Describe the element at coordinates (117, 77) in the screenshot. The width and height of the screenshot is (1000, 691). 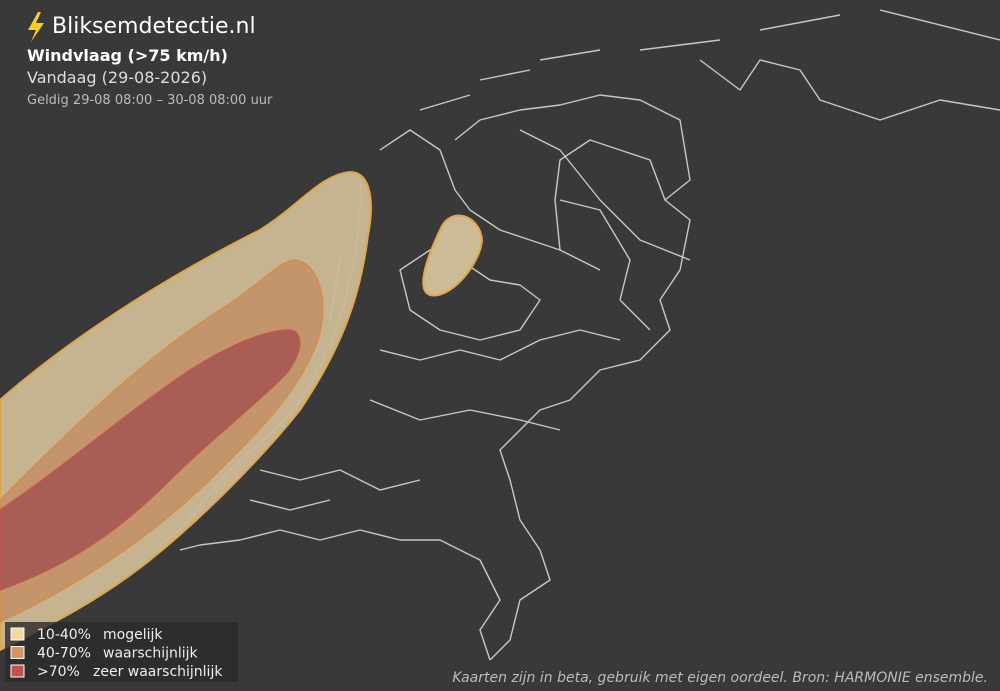
I see `map-subtitle: Vandaag (29-08-2026)` at that location.